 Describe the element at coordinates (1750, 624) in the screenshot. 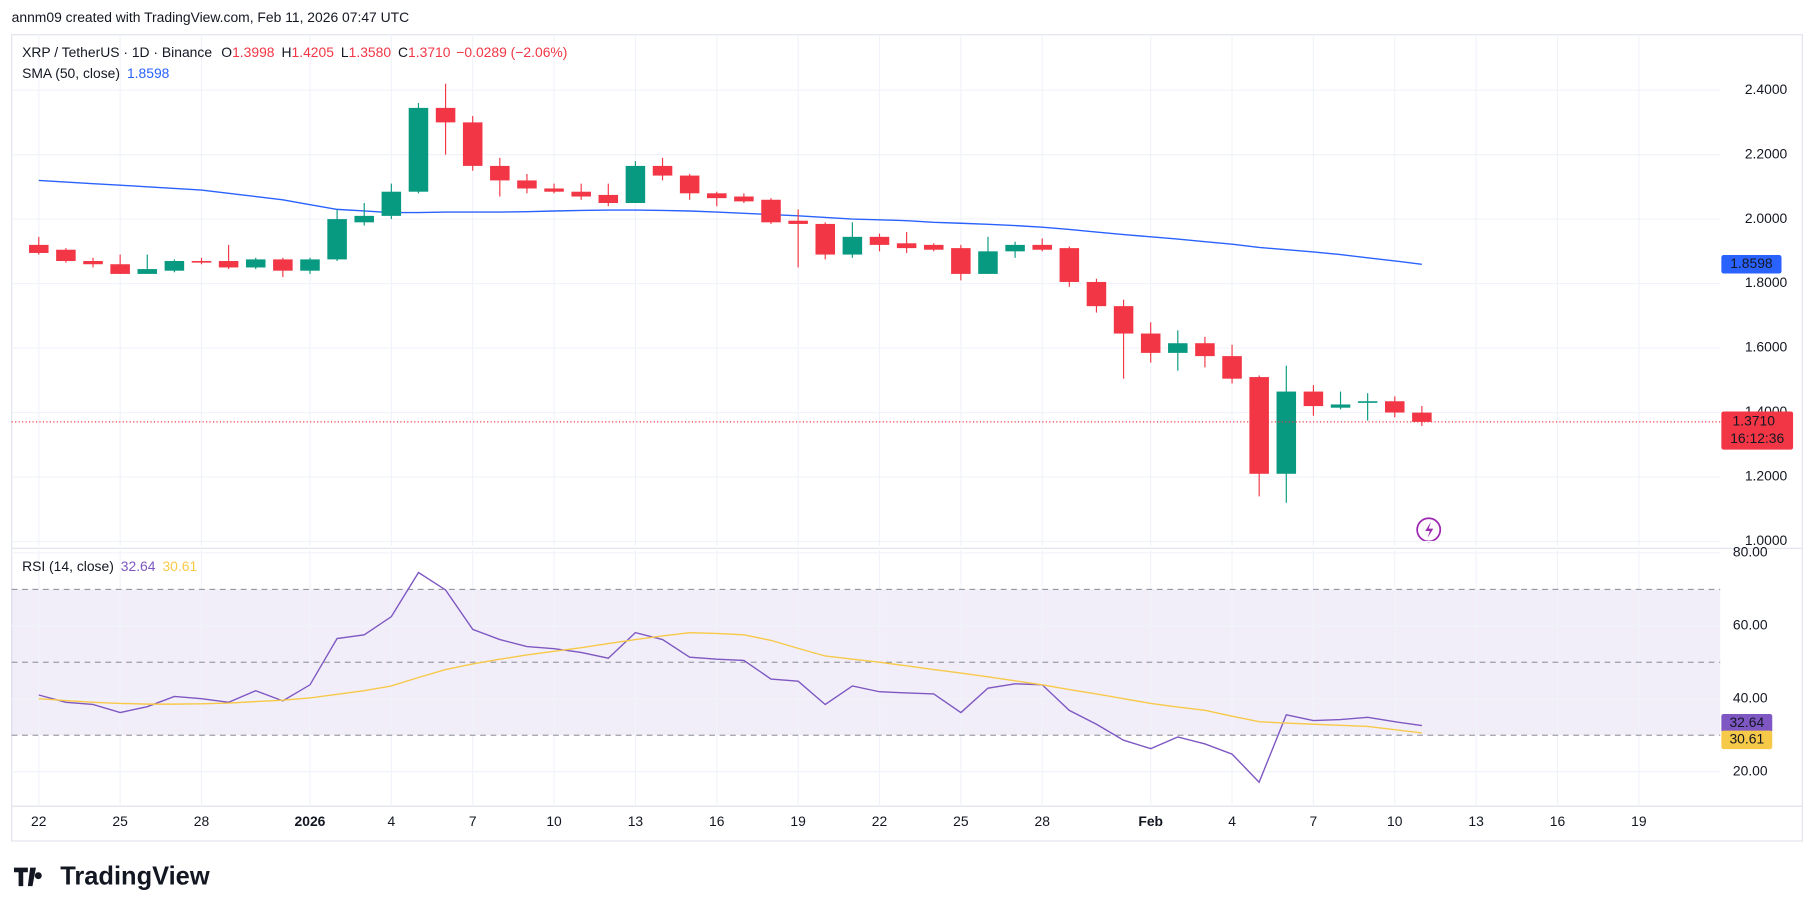

I see `y-tick-label: 60.00` at that location.